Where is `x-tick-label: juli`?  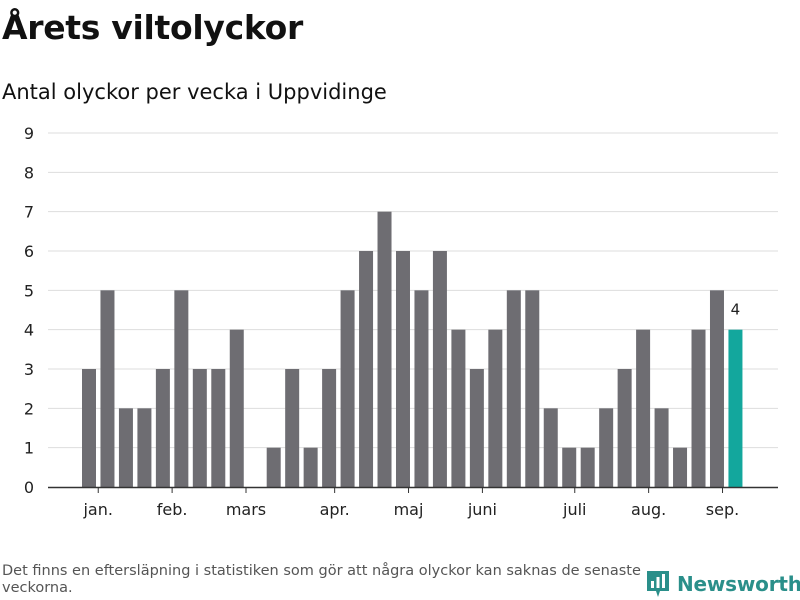 x-tick-label: juli is located at coordinates (574, 509).